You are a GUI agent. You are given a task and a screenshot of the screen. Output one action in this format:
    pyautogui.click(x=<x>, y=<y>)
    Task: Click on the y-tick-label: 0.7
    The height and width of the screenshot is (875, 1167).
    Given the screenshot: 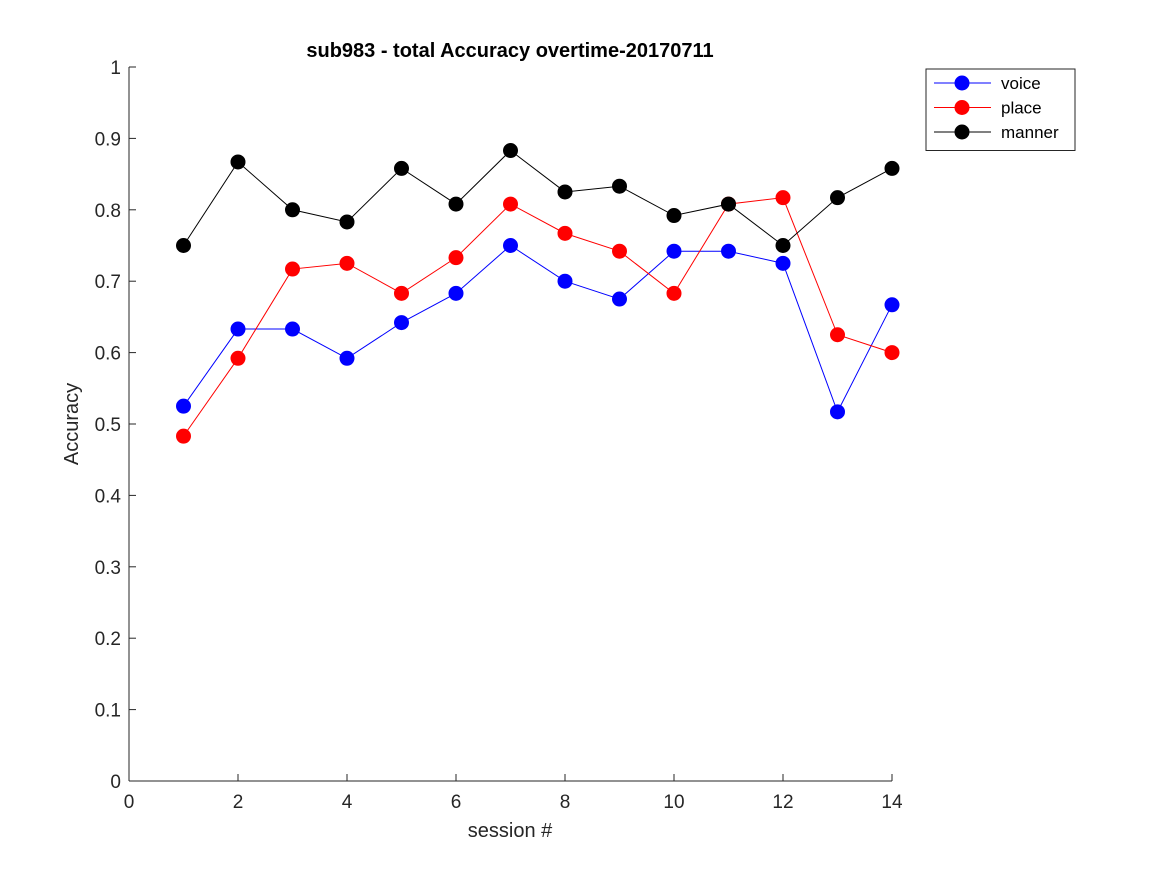 What is the action you would take?
    pyautogui.click(x=108, y=282)
    